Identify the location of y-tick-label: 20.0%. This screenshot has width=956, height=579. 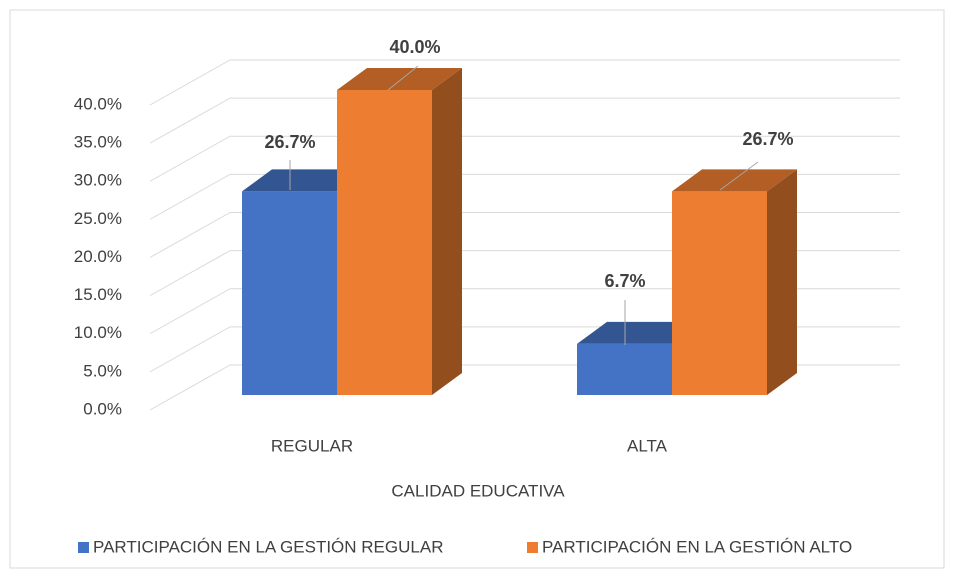
(98, 256).